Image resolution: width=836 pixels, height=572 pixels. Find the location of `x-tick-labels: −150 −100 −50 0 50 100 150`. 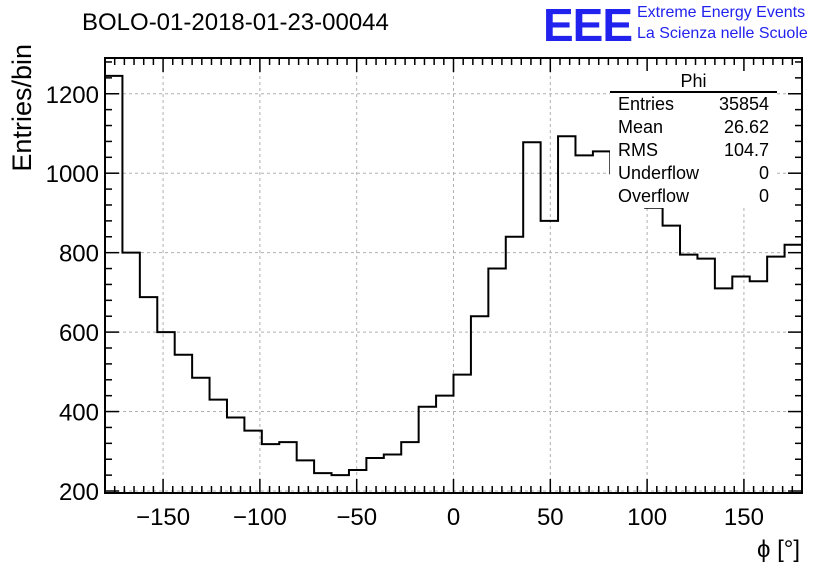

x-tick-labels: −150 −100 −50 0 50 100 150 is located at coordinates (450, 517).